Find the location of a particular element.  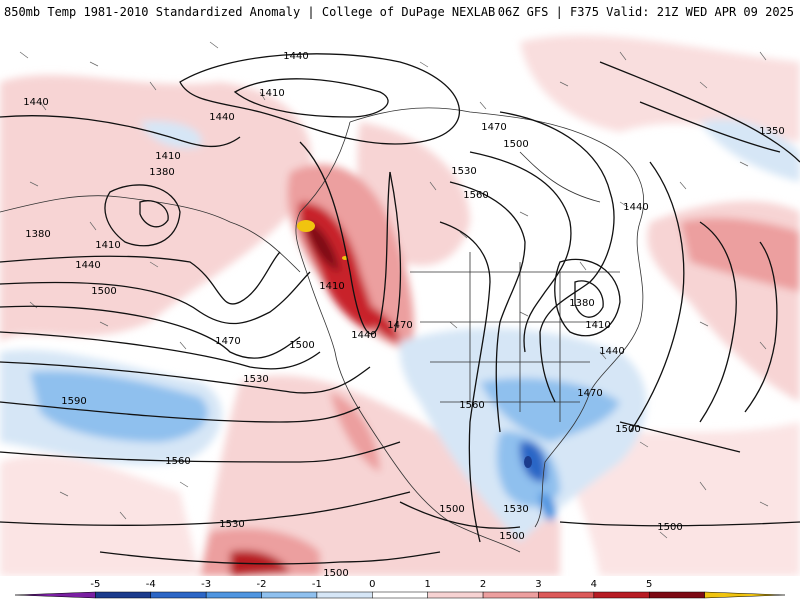

contour-label: 1350 is located at coordinates (771, 131).